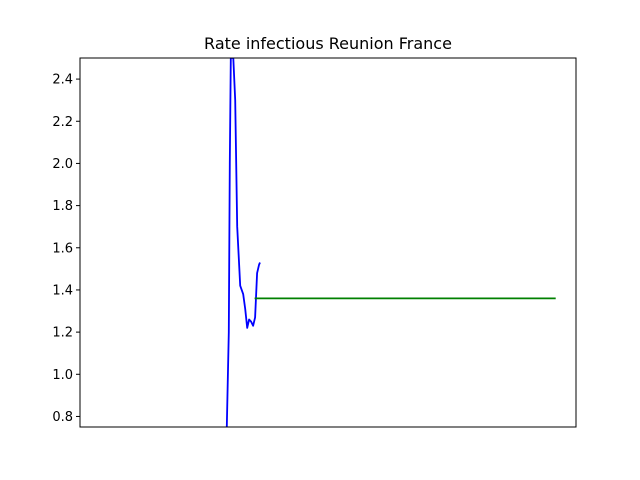 Image resolution: width=640 pixels, height=480 pixels. I want to click on y-tick-label: 2.2, so click(62, 122).